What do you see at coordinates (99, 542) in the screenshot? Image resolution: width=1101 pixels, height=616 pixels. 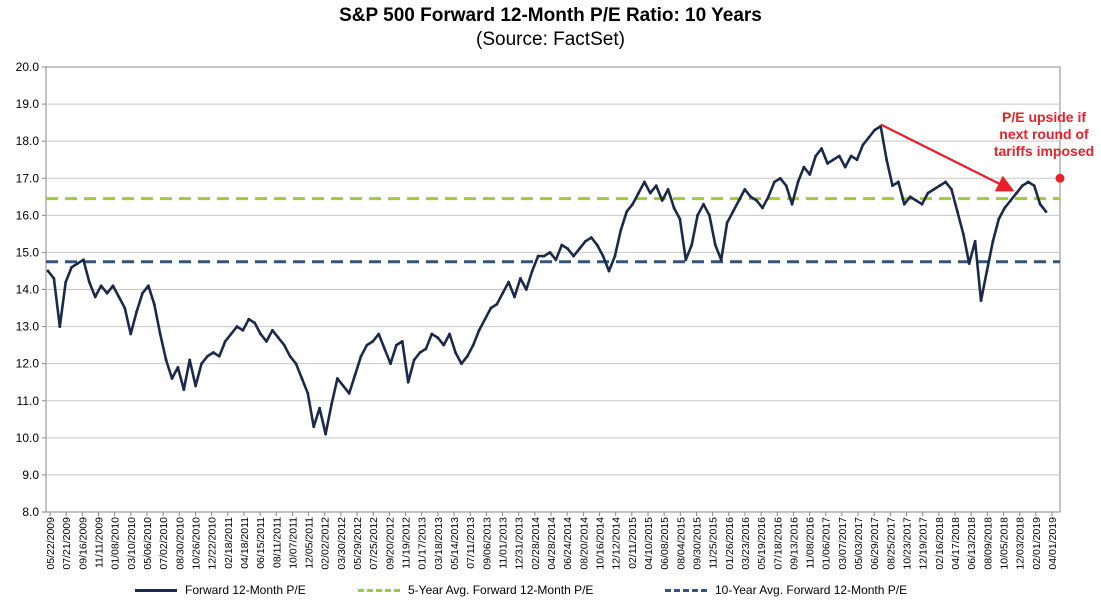 I see `x-tick-label: 11/11/2009` at bounding box center [99, 542].